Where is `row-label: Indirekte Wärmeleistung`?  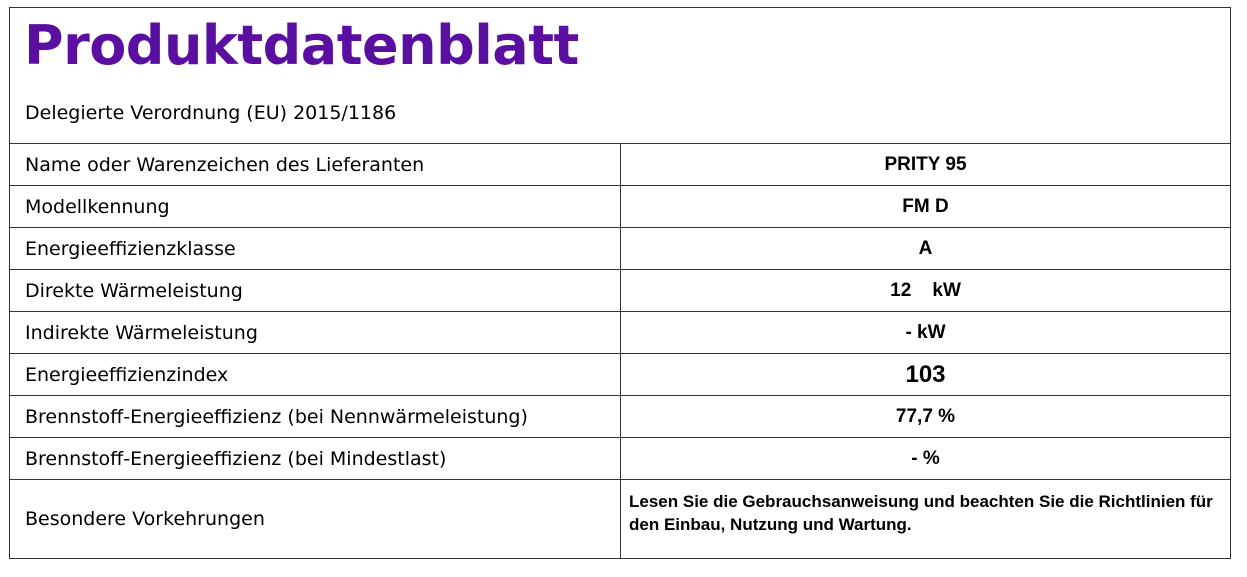
row-label: Indirekte Wärmeleistung is located at coordinates (141, 332).